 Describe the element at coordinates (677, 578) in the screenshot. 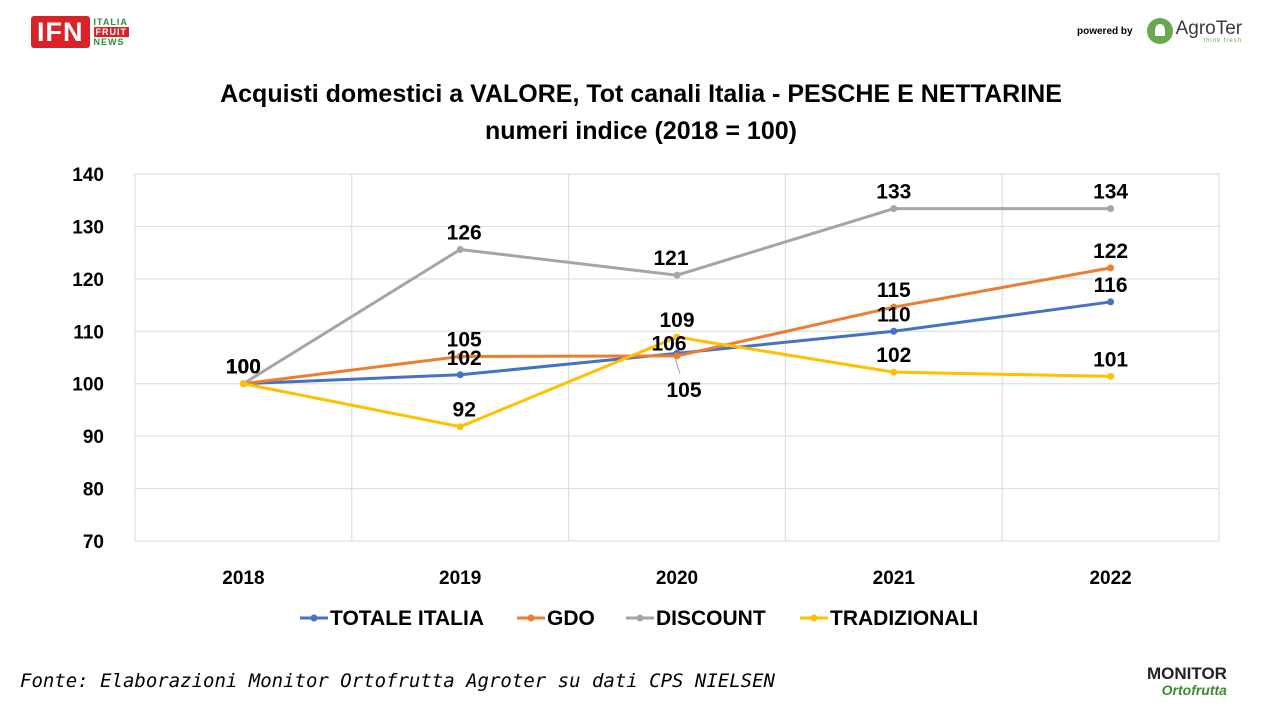

I see `x-tick-label: 2020` at that location.